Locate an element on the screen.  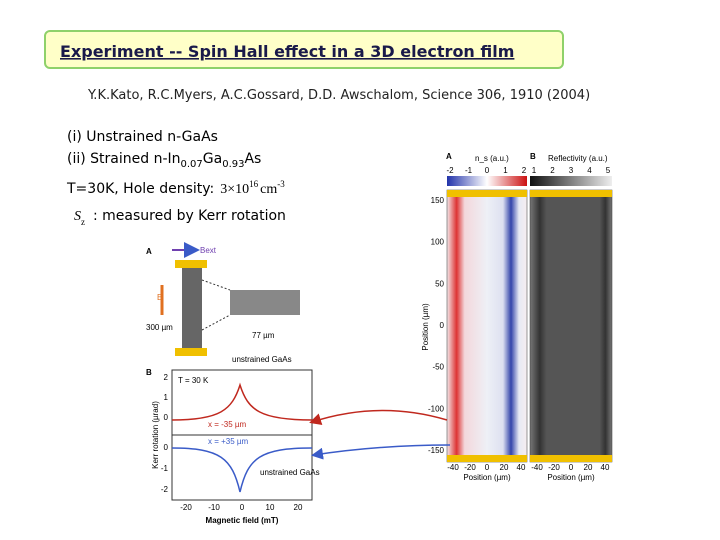
label: E is located at coordinates (159, 297).